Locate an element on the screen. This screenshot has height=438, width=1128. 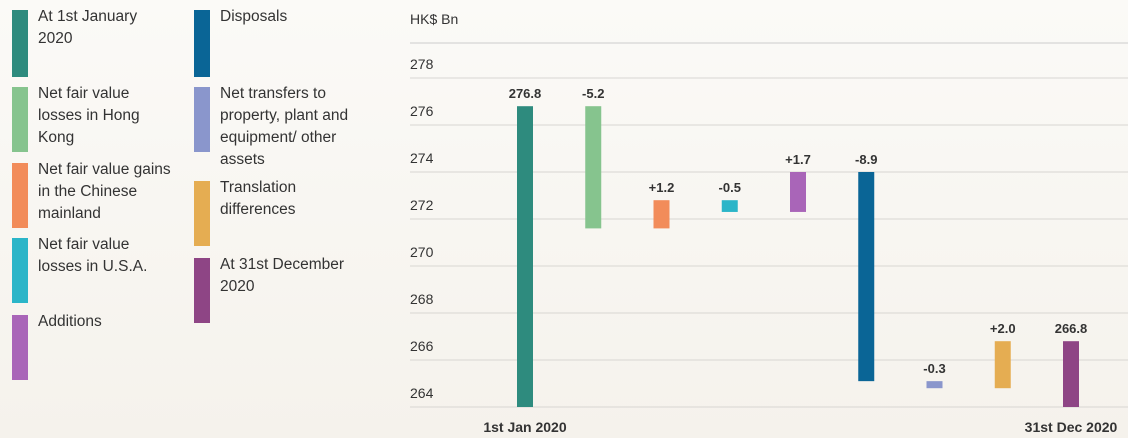
y-axis-label: HK$ Bn is located at coordinates (434, 19).